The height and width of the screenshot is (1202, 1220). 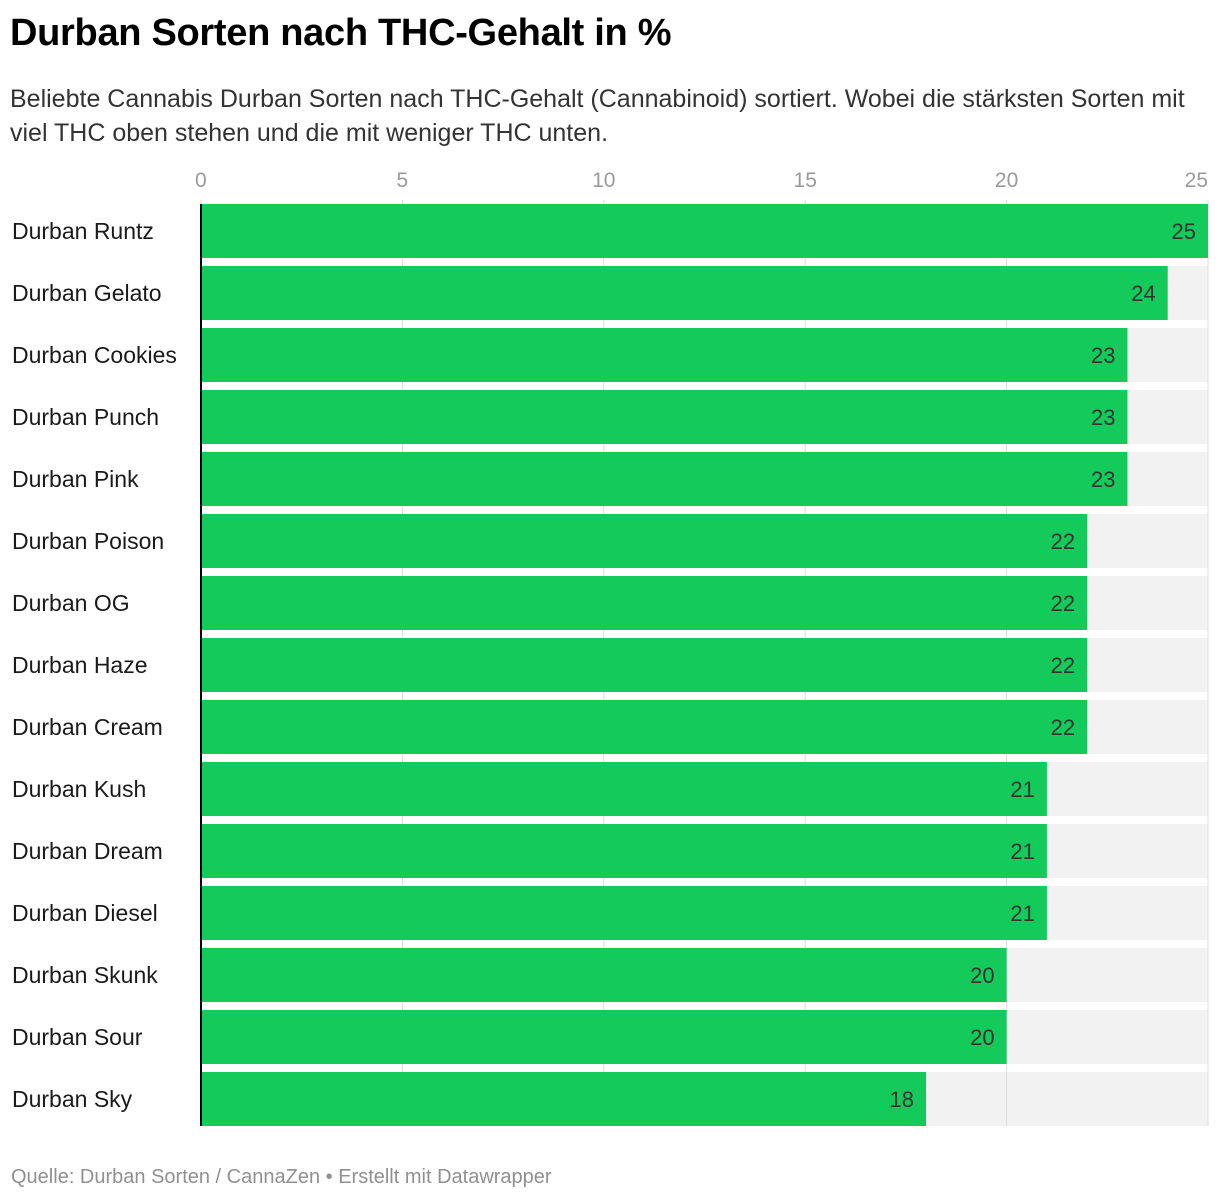 I want to click on value-label: 18, so click(x=902, y=1099).